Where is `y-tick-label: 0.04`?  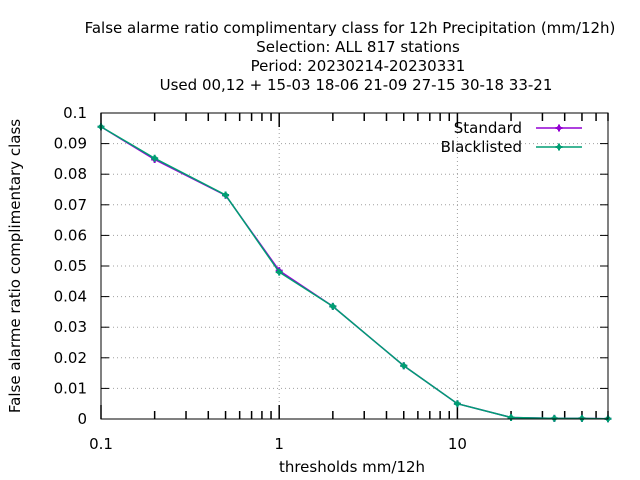 y-tick-label: 0.04 is located at coordinates (70, 297).